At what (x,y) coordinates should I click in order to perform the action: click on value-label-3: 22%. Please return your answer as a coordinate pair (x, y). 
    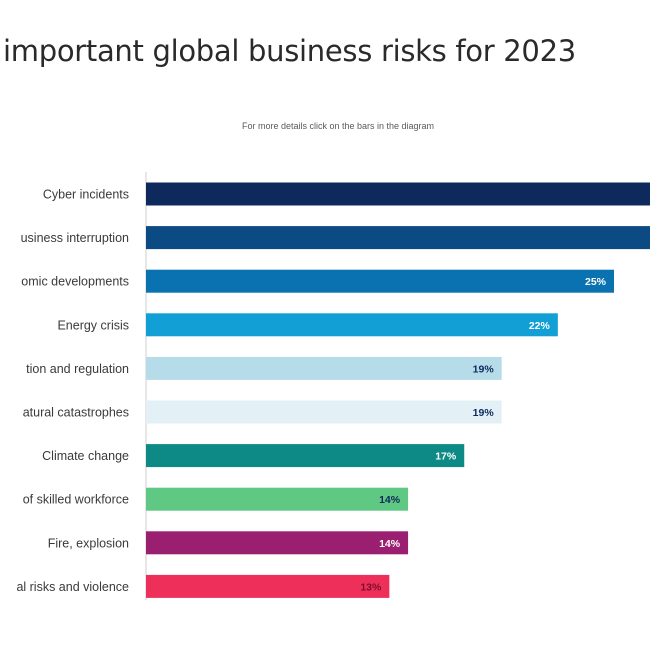
    Looking at the image, I should click on (540, 326).